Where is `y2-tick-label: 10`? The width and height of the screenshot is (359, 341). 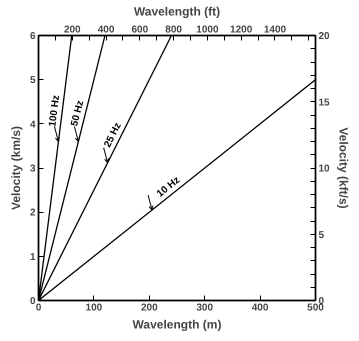
y2-tick-label: 10 is located at coordinates (324, 169).